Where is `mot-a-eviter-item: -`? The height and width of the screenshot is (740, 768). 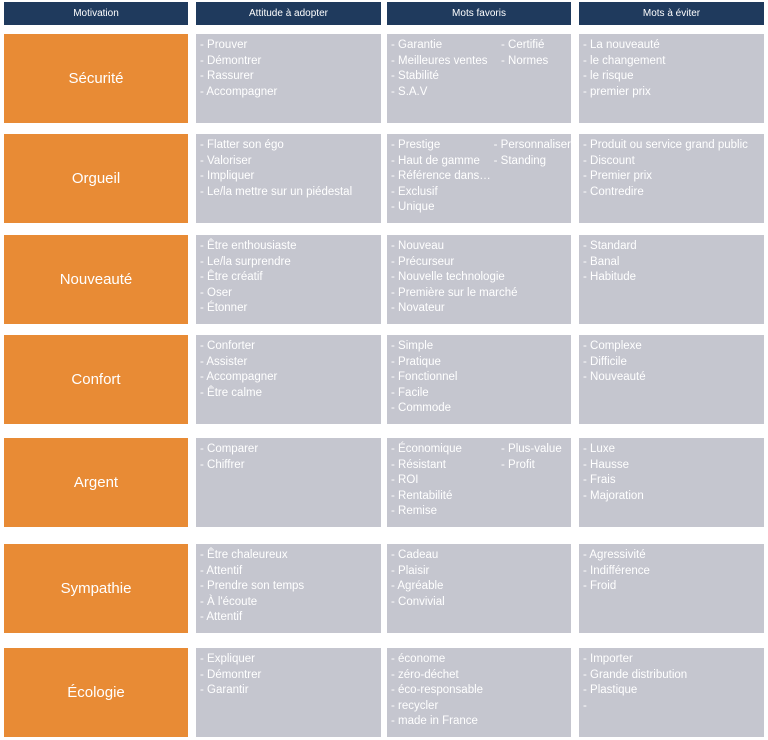 mot-a-eviter-item: - is located at coordinates (585, 705).